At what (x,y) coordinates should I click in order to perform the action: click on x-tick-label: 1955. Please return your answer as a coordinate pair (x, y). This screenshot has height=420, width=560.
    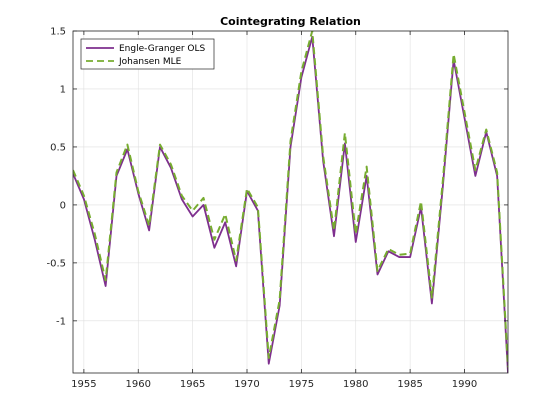
    Looking at the image, I should click on (83, 384).